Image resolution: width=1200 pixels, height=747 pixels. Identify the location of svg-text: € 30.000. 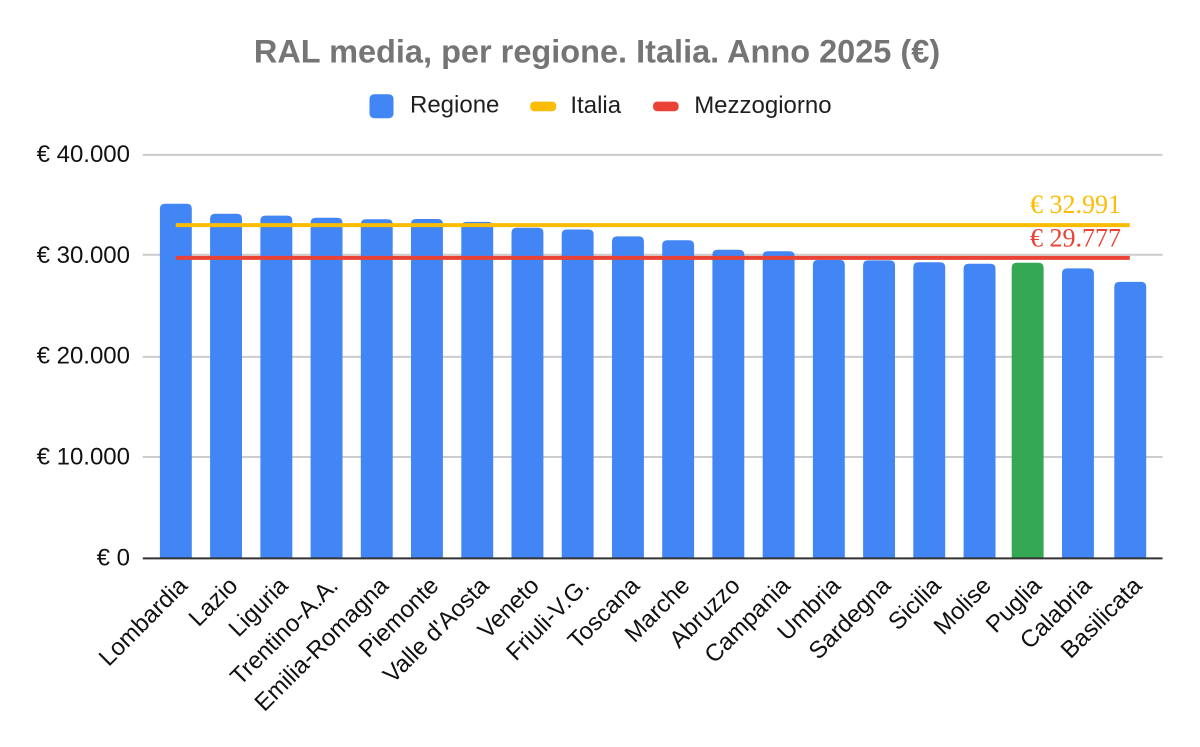
(83, 255).